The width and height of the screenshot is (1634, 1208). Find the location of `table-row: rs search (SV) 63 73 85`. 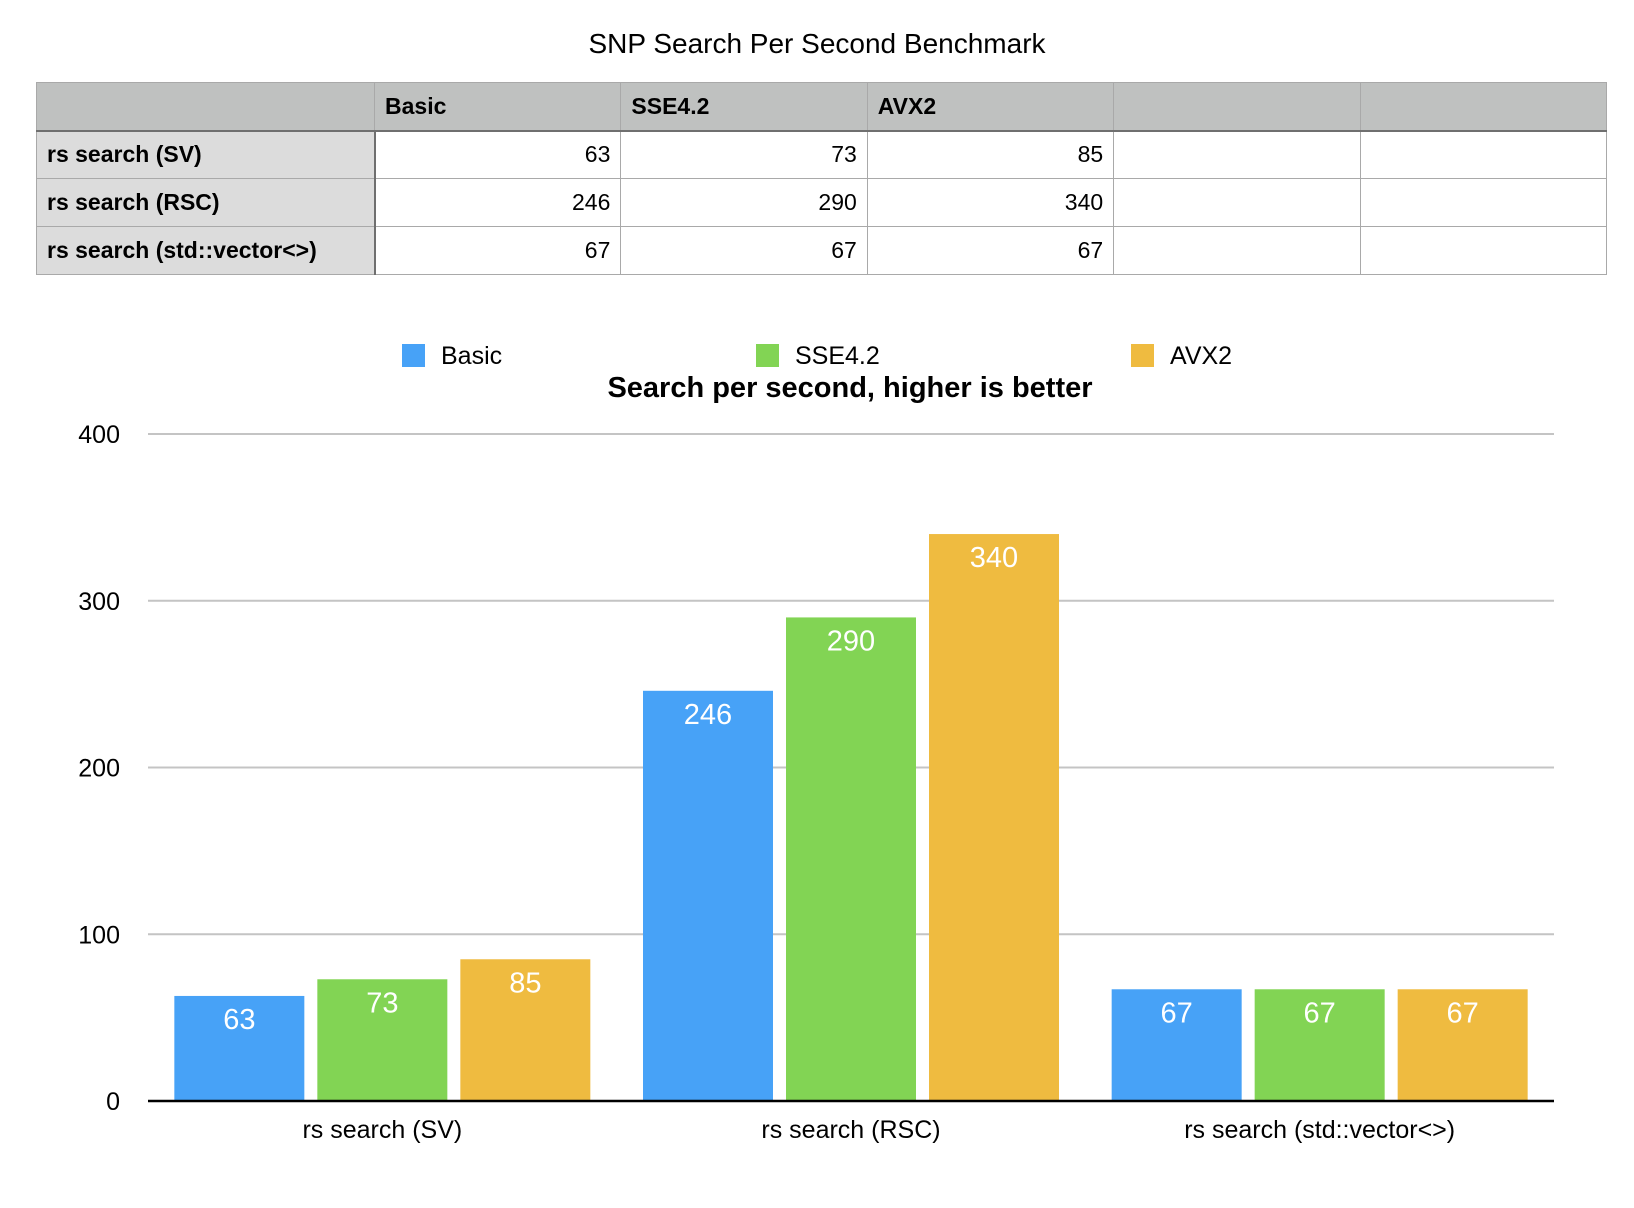

table-row: rs search (SV) 63 73 85 is located at coordinates (821, 154).